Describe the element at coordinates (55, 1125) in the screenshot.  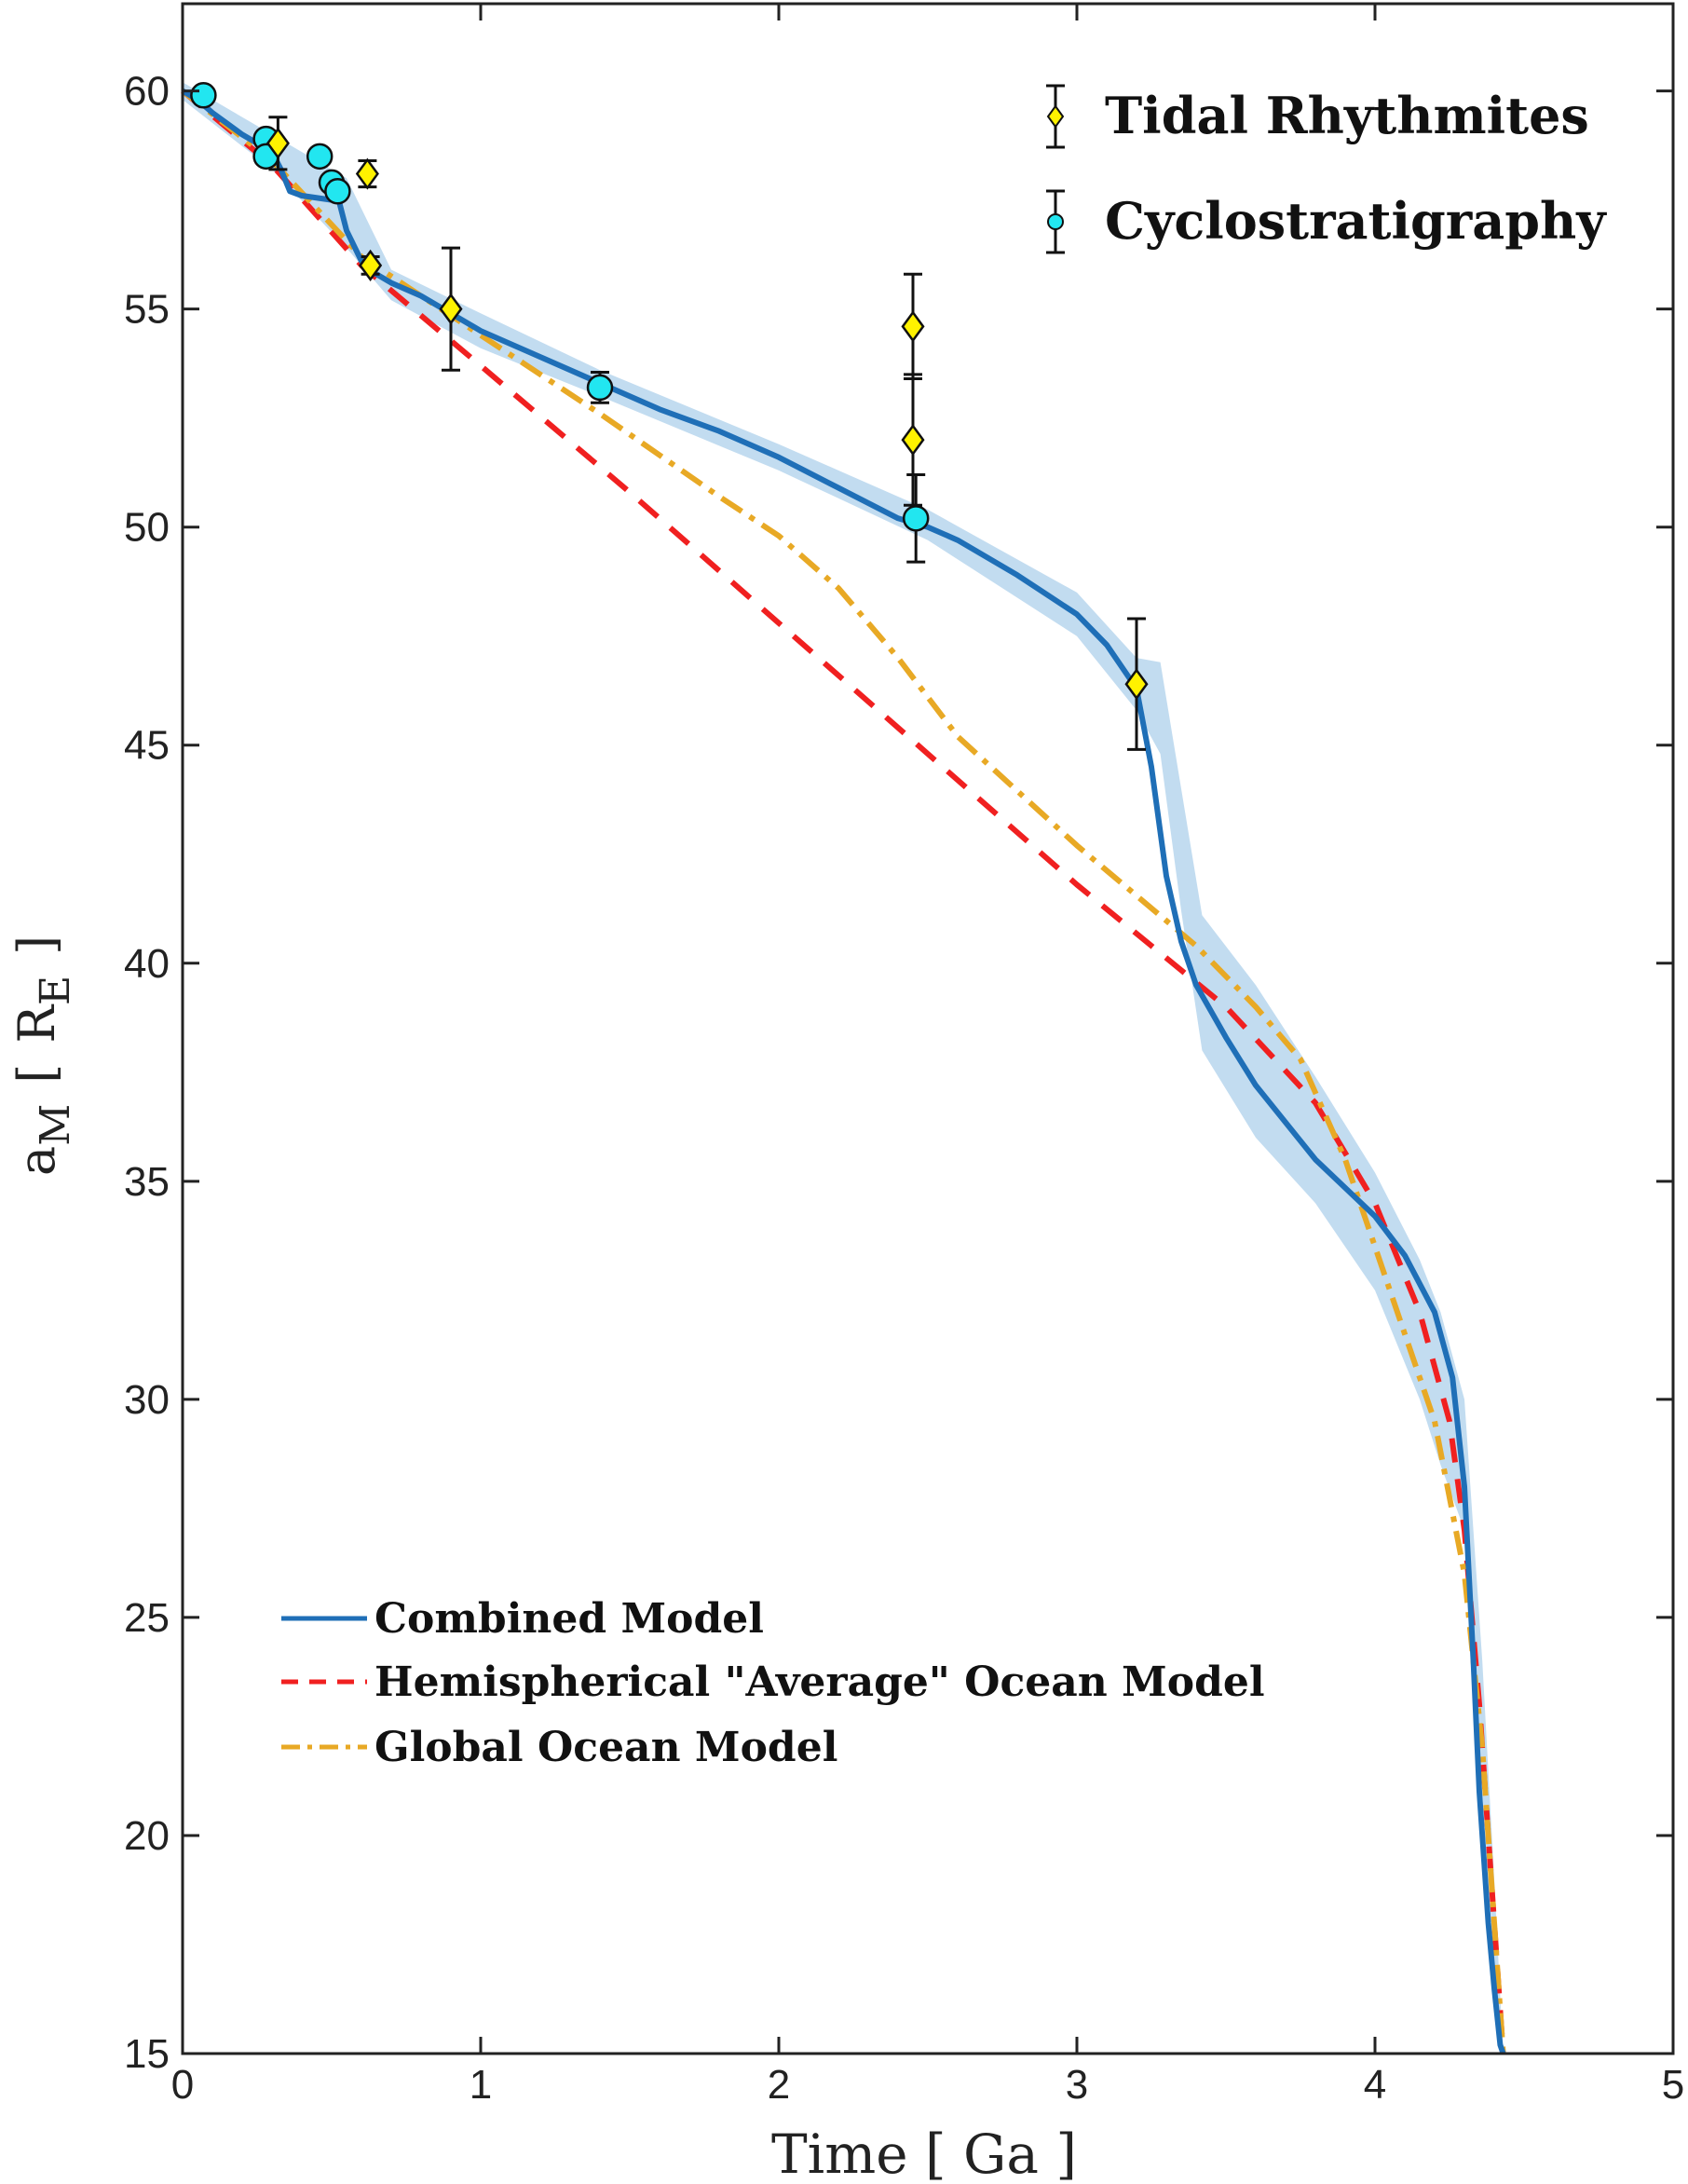
I see `y-axis-title-a-sub: M` at that location.